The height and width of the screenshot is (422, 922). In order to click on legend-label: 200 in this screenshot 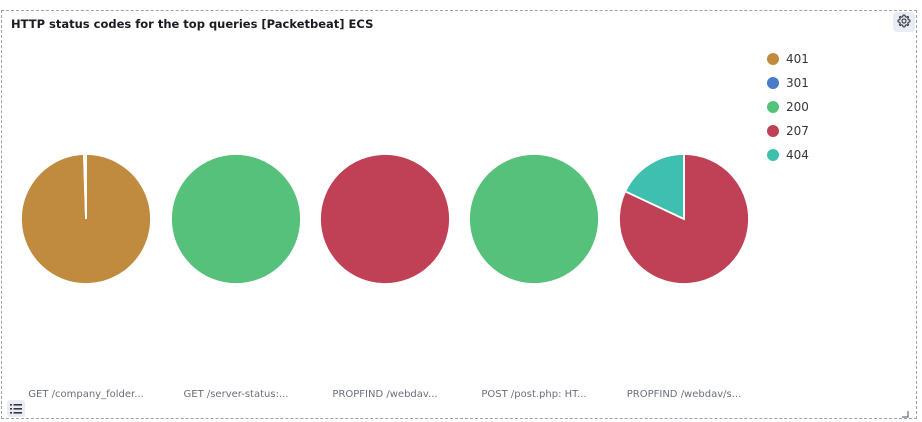, I will do `click(797, 107)`.